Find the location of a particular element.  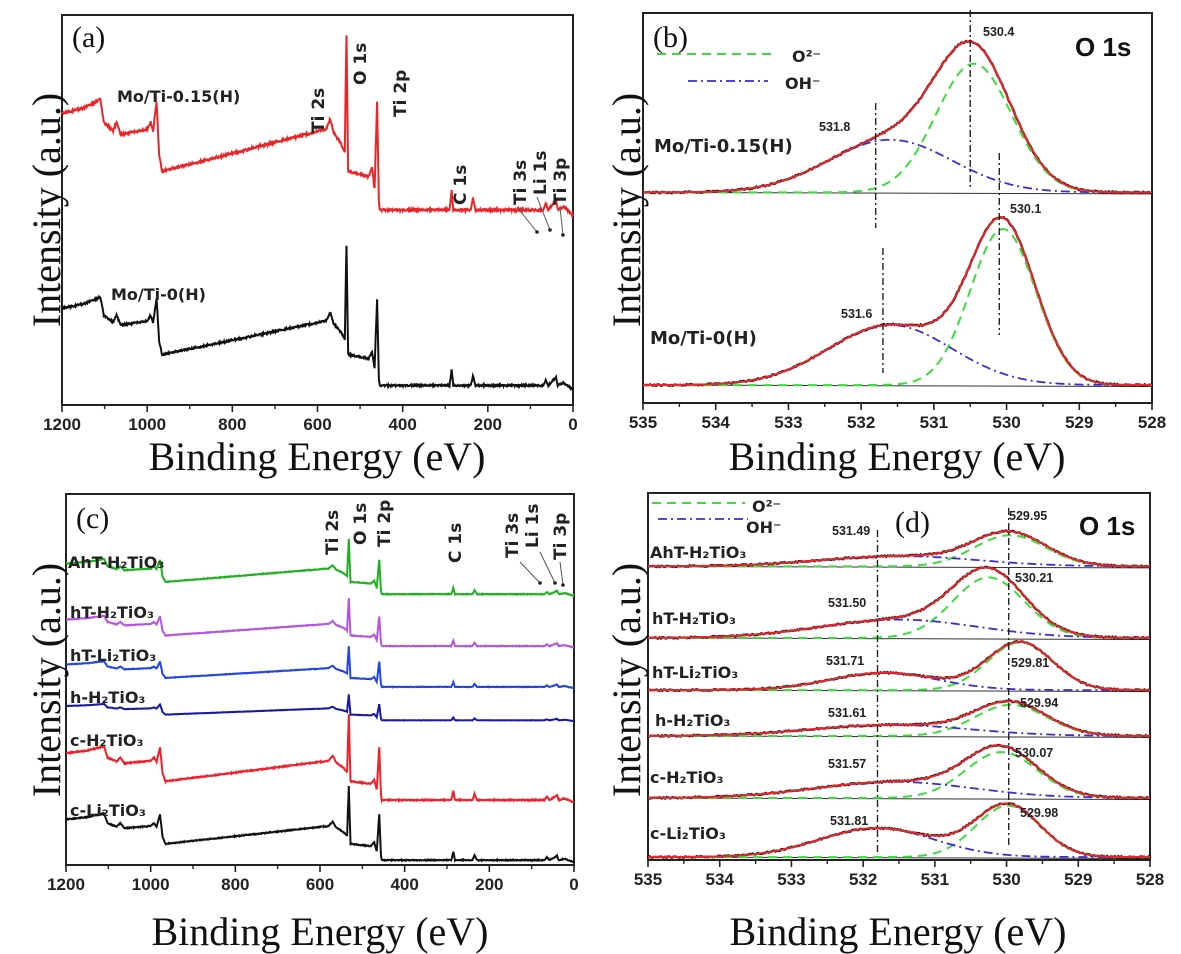

series-label: Mo/Ti-0.15(H) is located at coordinates (178, 96).